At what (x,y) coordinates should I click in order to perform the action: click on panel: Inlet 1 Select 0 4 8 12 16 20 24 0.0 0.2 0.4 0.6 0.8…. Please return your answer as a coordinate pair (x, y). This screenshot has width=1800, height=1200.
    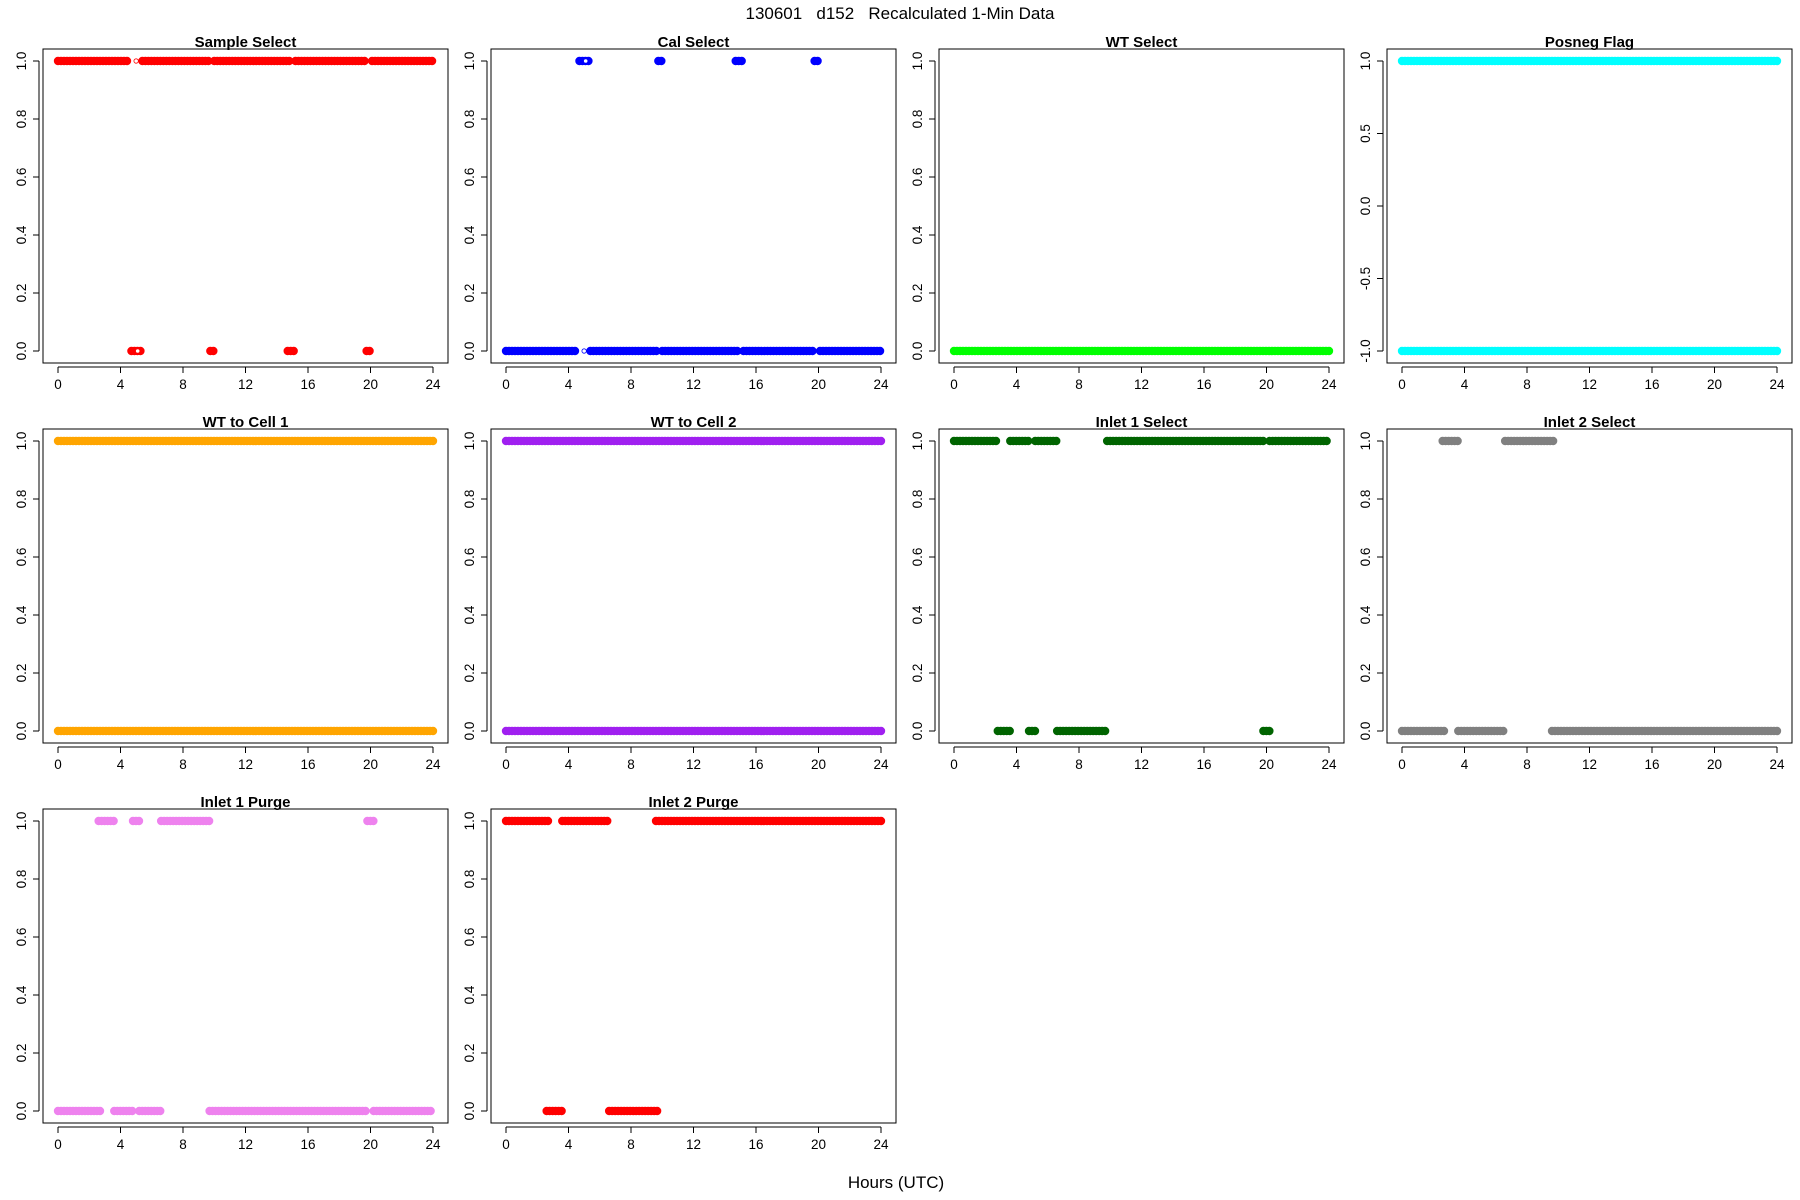
    Looking at the image, I should click on (1127, 593).